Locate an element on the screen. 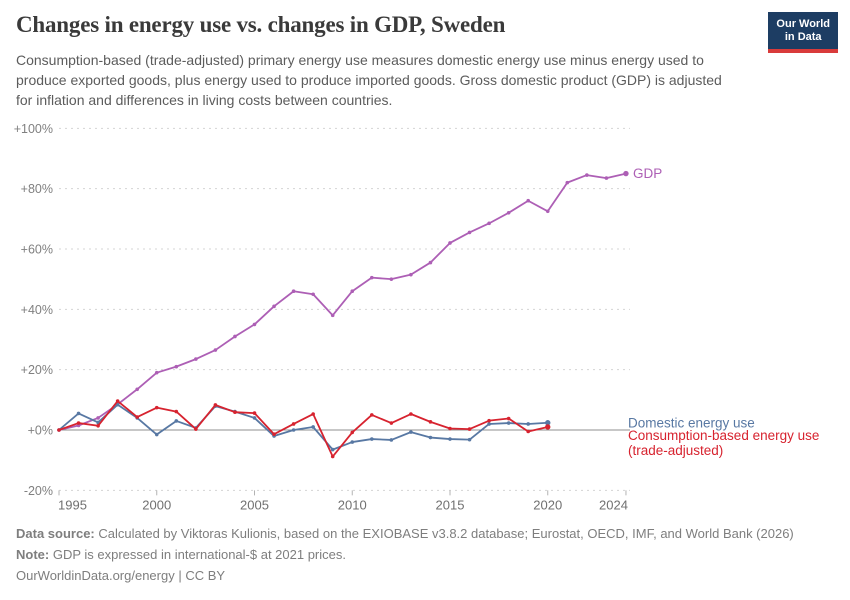 This screenshot has height=600, width=850. y-axis-tick-label: +100% is located at coordinates (33, 129).